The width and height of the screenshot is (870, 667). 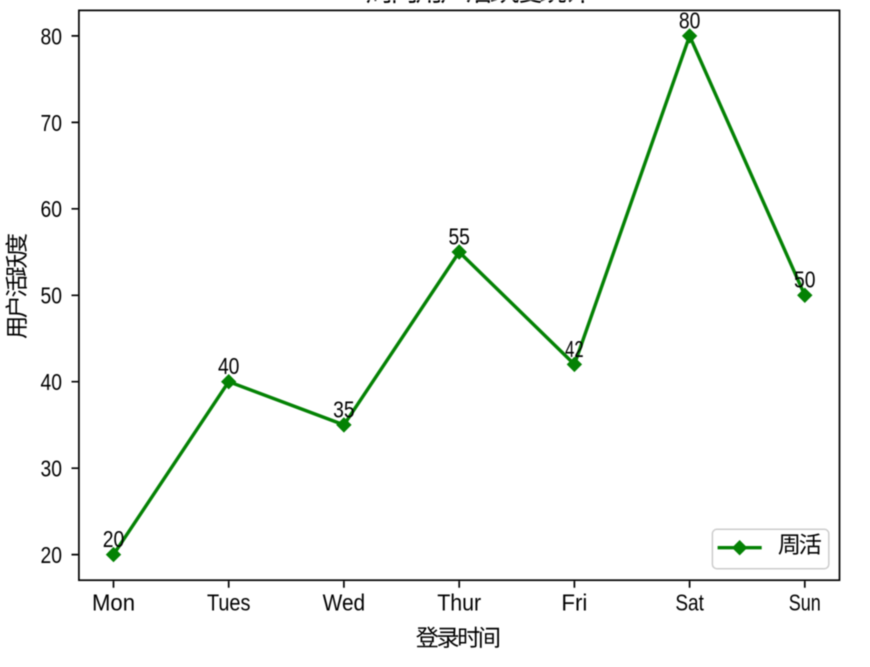 What do you see at coordinates (344, 409) in the screenshot?
I see `svg-text: 35` at bounding box center [344, 409].